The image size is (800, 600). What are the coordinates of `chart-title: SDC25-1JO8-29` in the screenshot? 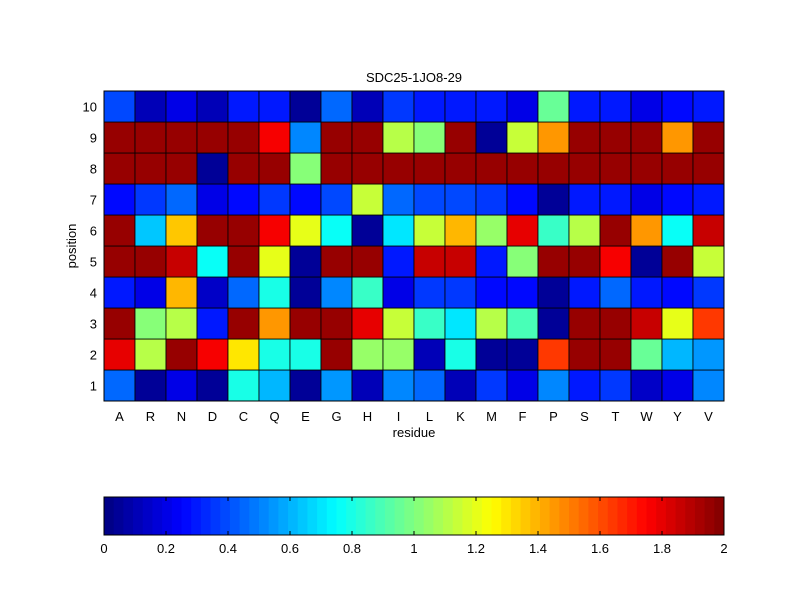 It's located at (414, 77).